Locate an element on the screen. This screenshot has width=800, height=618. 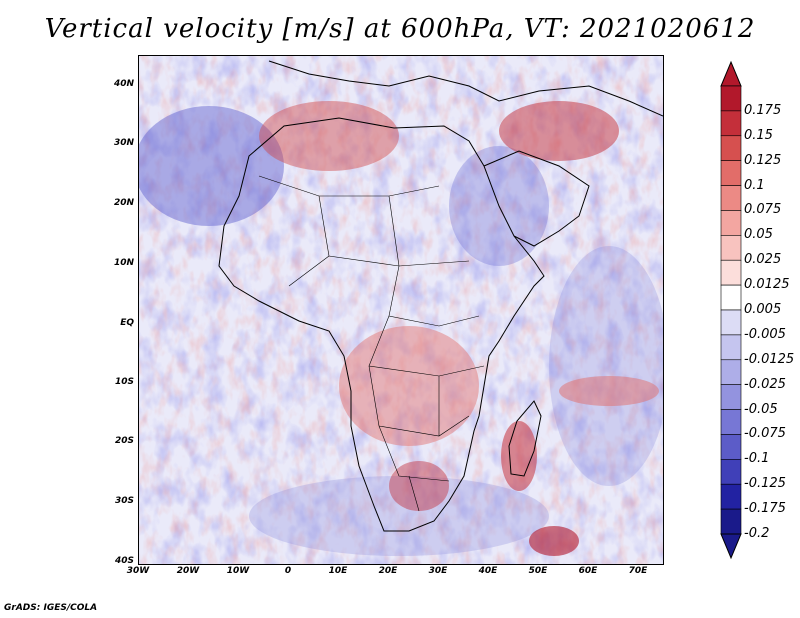
colorbar-label-12: -0.05 is located at coordinates (761, 409).